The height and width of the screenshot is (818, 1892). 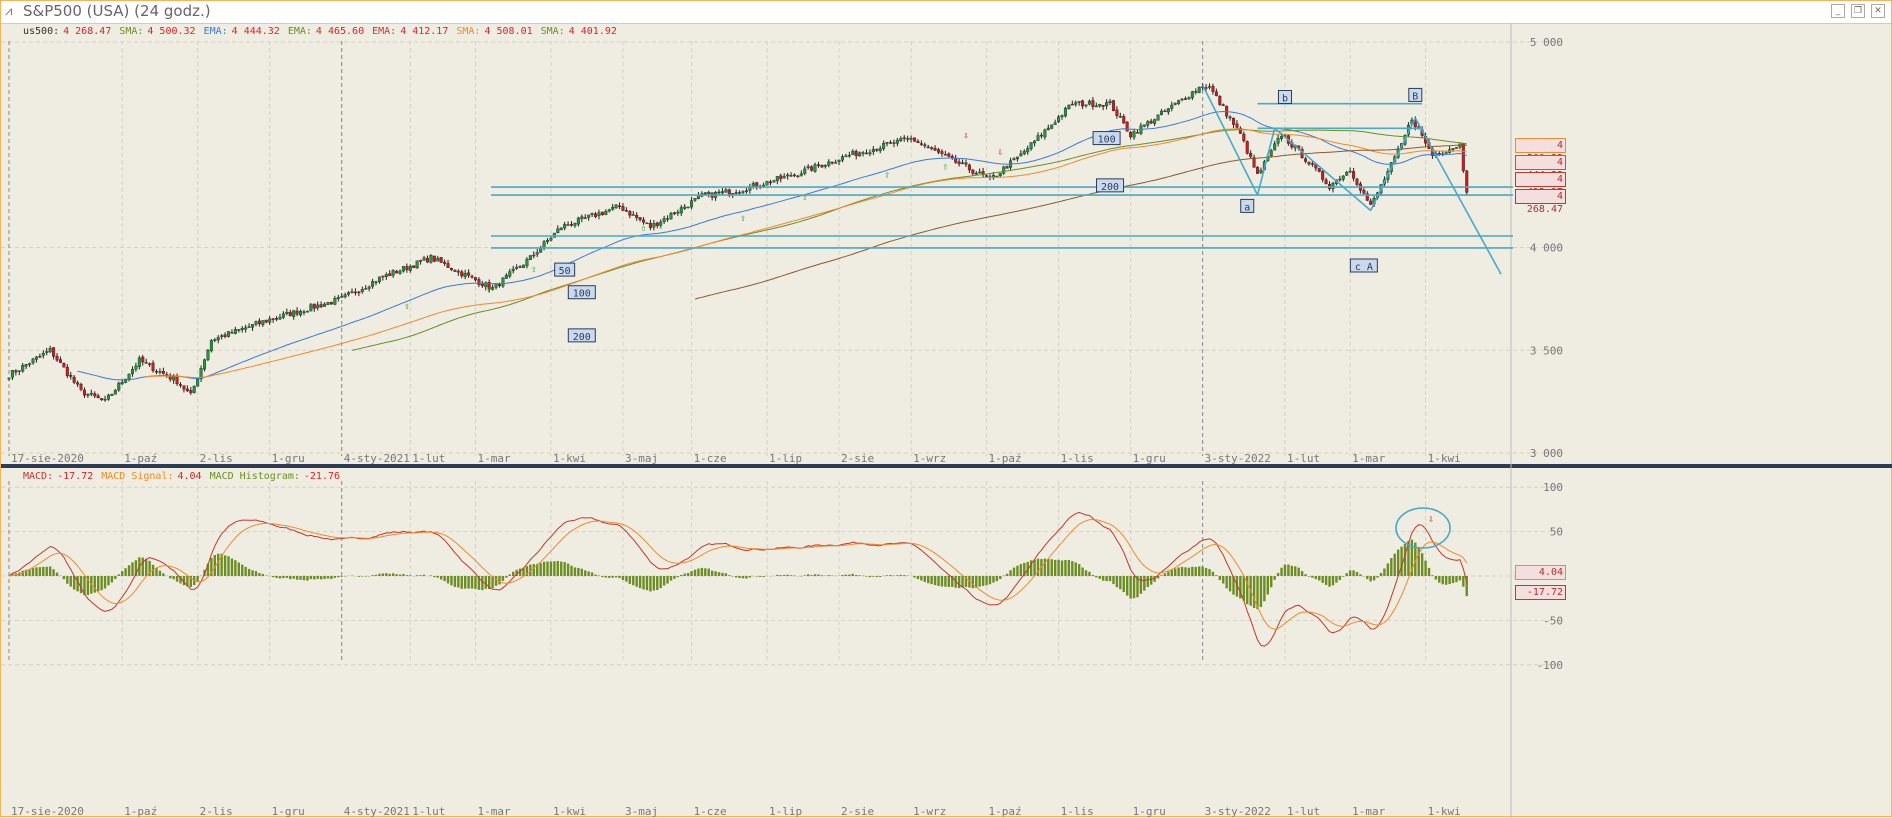 What do you see at coordinates (1553, 620) in the screenshot?
I see `macd-tick-label: -50` at bounding box center [1553, 620].